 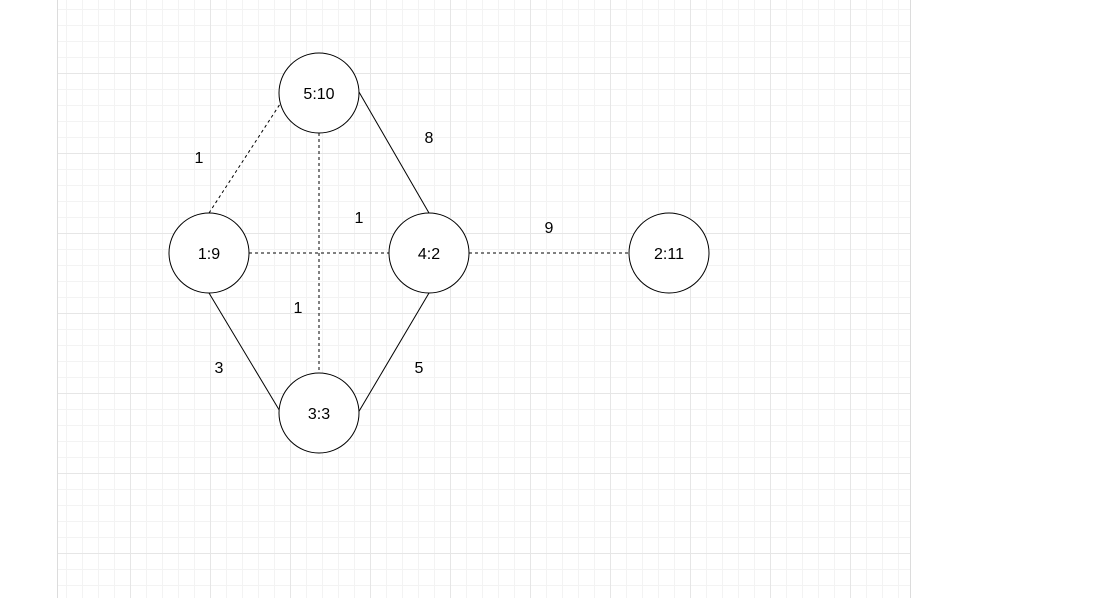 What do you see at coordinates (419, 368) in the screenshot?
I see `edge-weight-label: 5` at bounding box center [419, 368].